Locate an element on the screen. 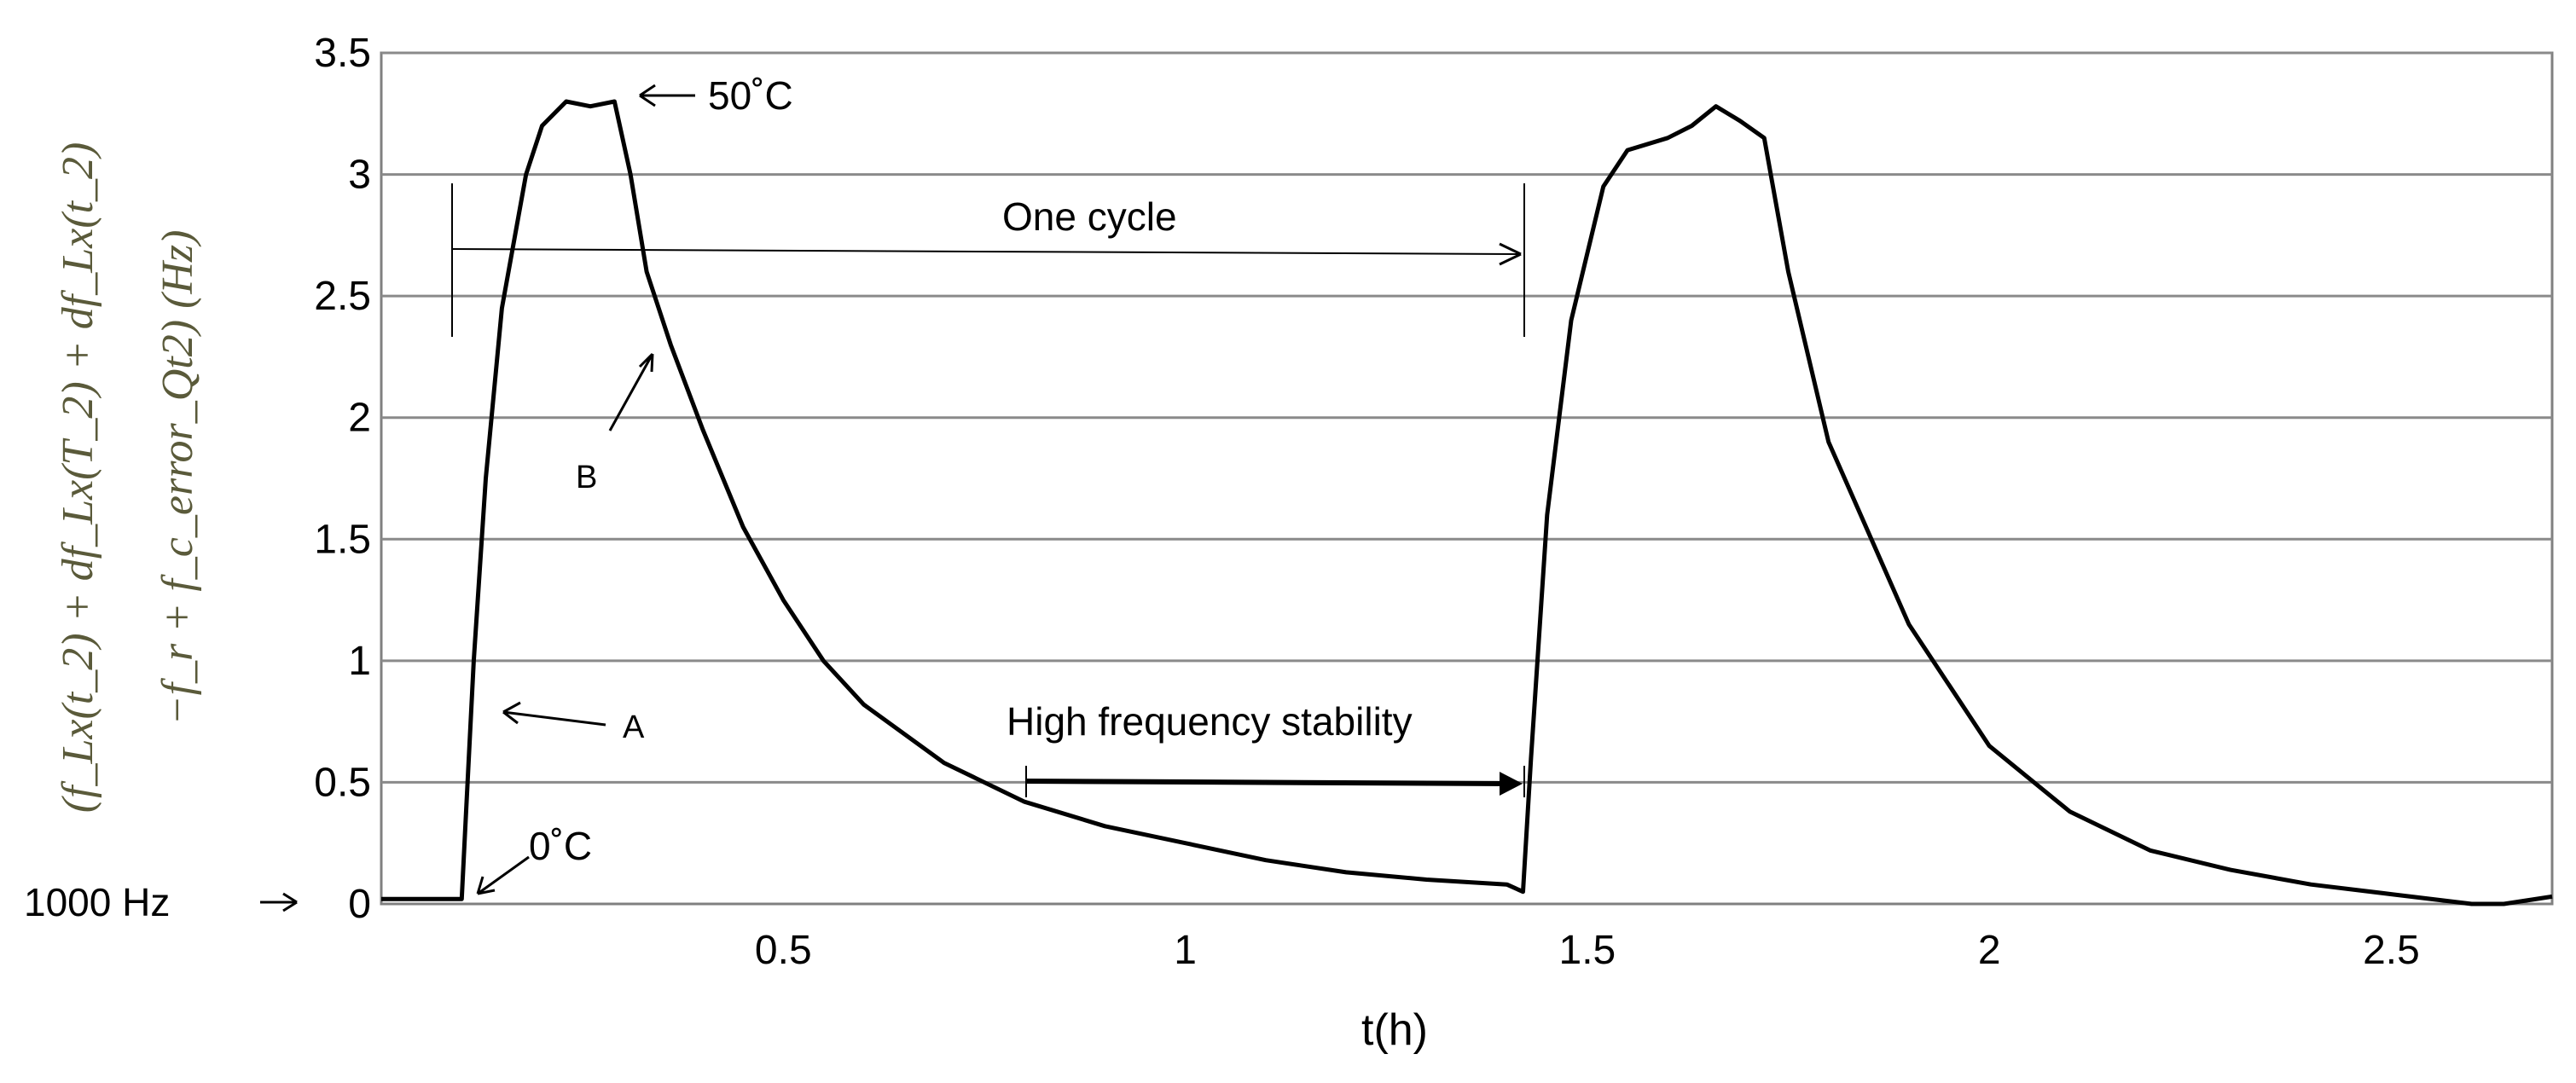 The image size is (2576, 1083). annotation-one-cycle: One cycle is located at coordinates (988, 260).